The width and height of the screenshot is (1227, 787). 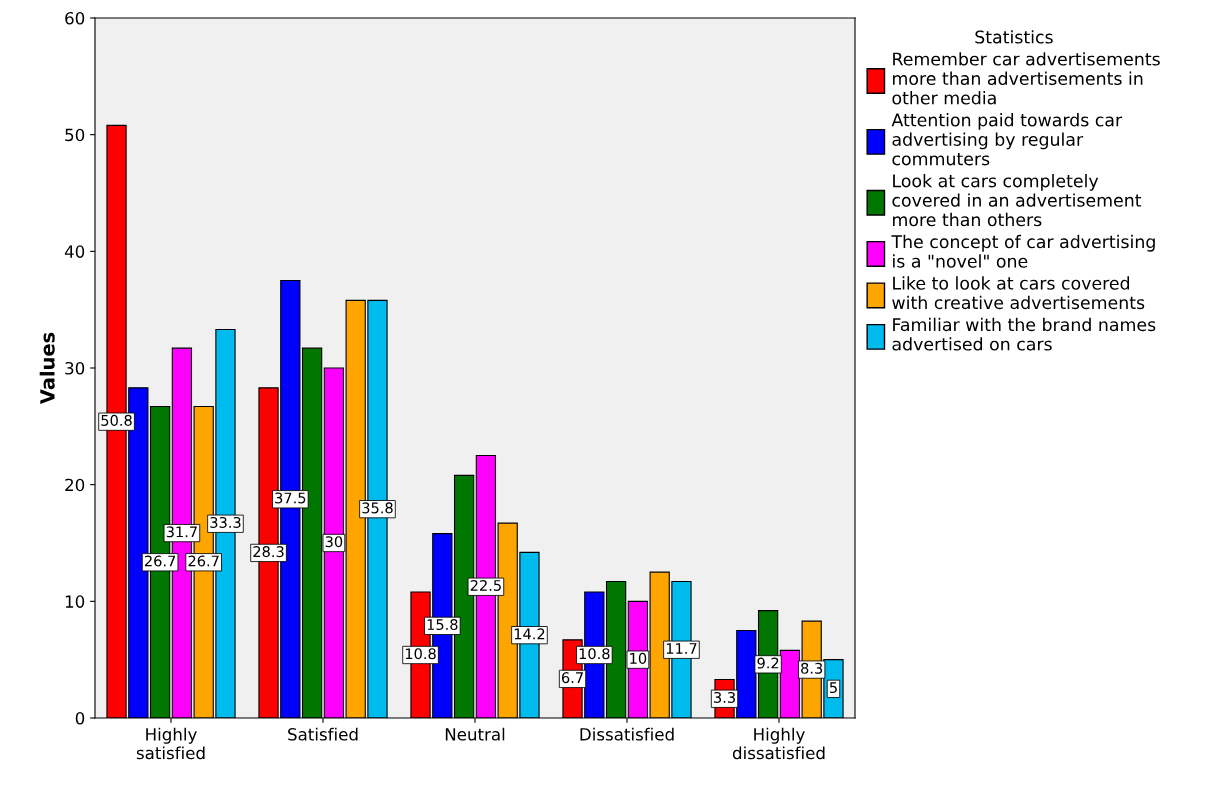 What do you see at coordinates (485, 585) in the screenshot?
I see `data-label: 22.5` at bounding box center [485, 585].